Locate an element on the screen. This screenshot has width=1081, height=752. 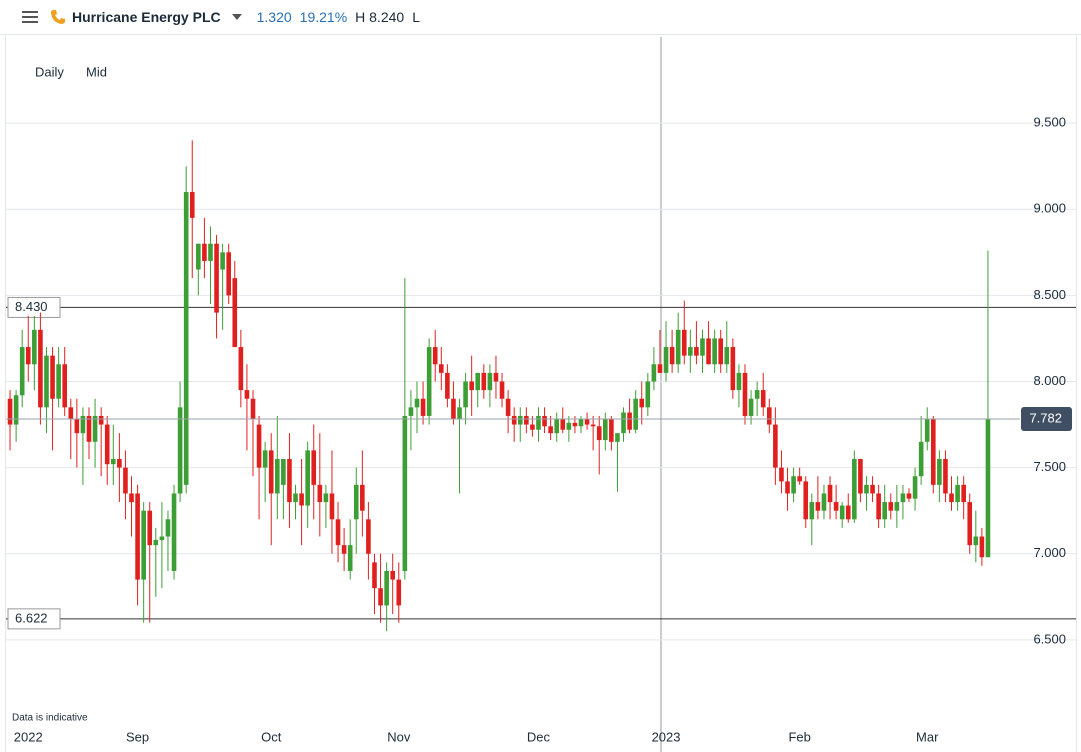
dropdown-caret is located at coordinates (237, 17).